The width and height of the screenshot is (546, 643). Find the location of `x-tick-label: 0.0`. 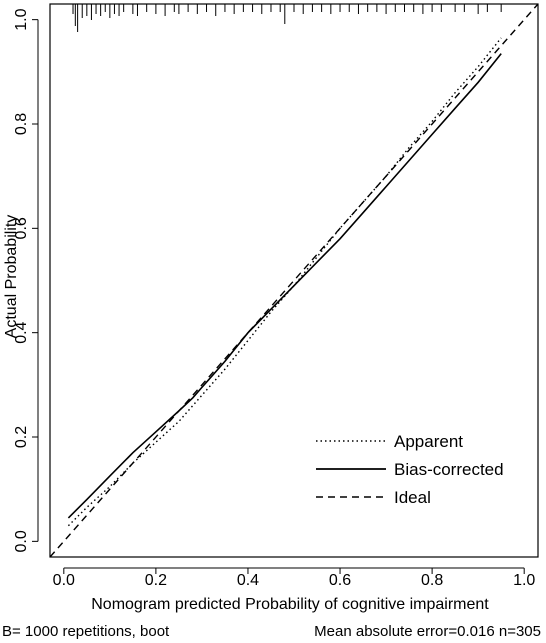

x-tick-label: 0.0 is located at coordinates (64, 580).